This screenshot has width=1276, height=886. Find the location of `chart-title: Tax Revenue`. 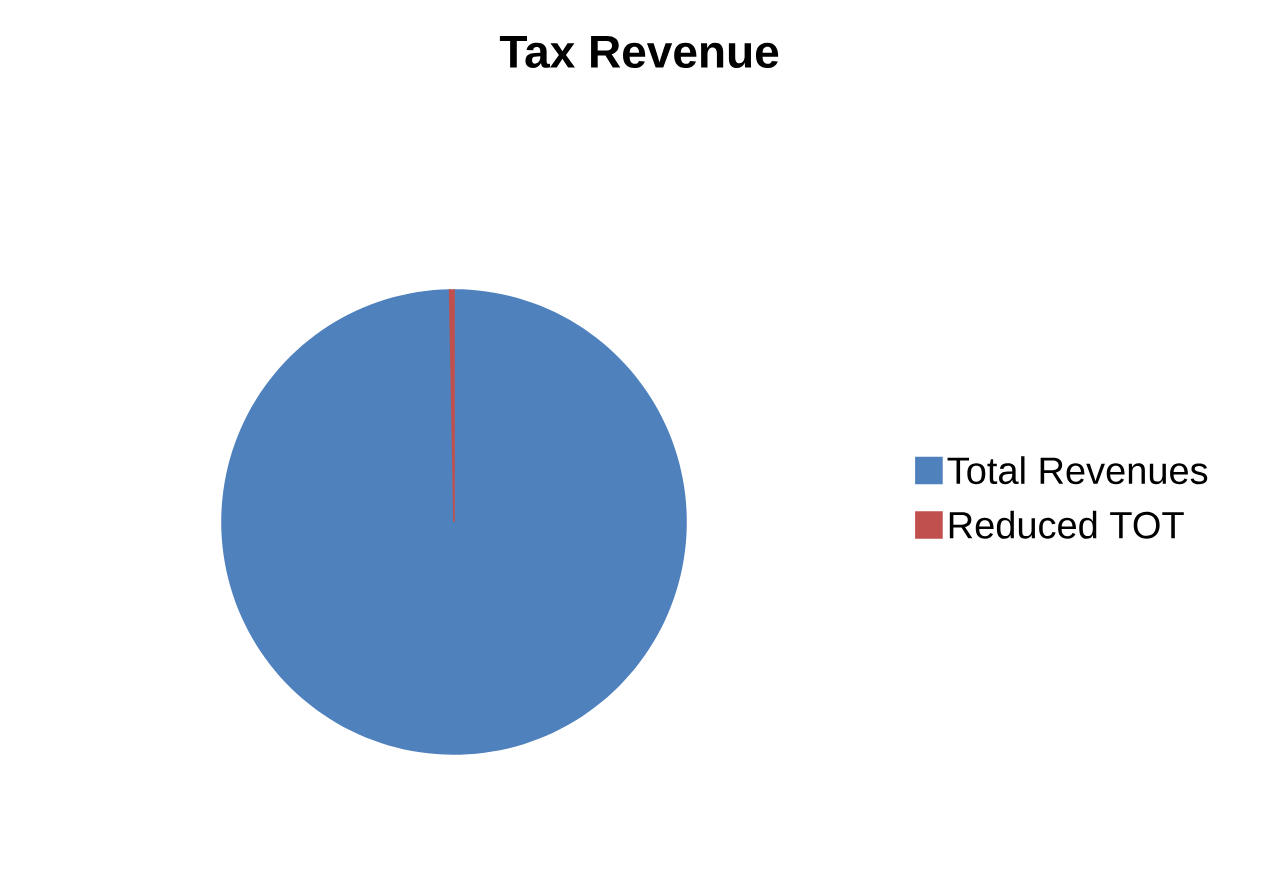

chart-title: Tax Revenue is located at coordinates (639, 52).